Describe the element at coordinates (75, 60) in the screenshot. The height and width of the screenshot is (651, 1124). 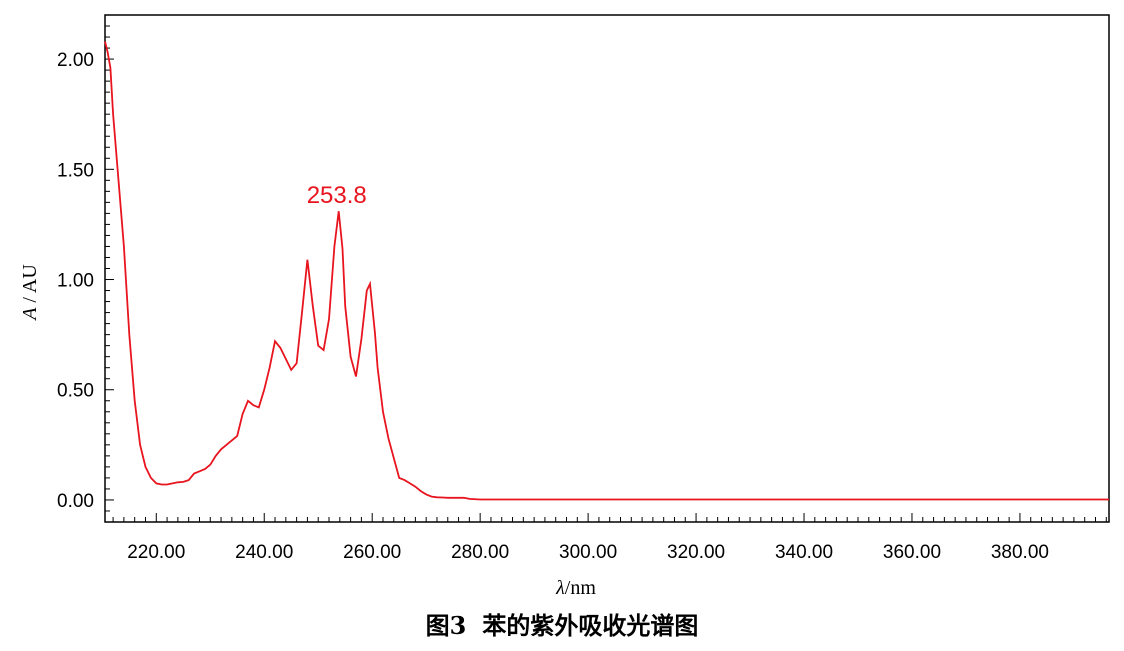
I see `y-tick-label: 2.00` at that location.